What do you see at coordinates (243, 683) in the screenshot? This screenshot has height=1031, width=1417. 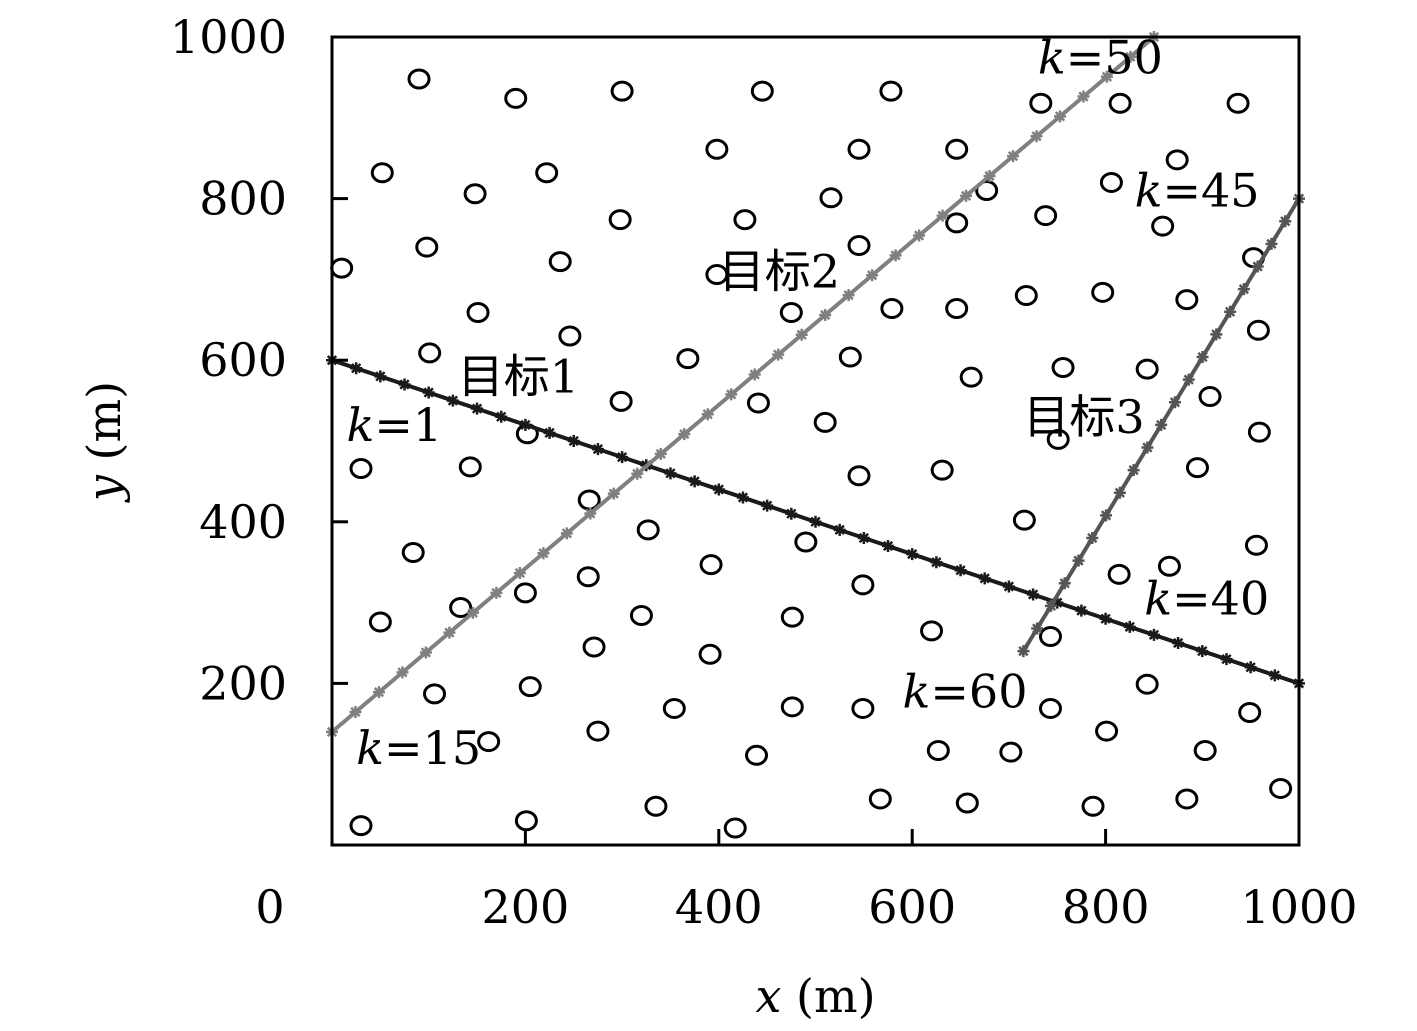 I see `y-tick-label: 200` at bounding box center [243, 683].